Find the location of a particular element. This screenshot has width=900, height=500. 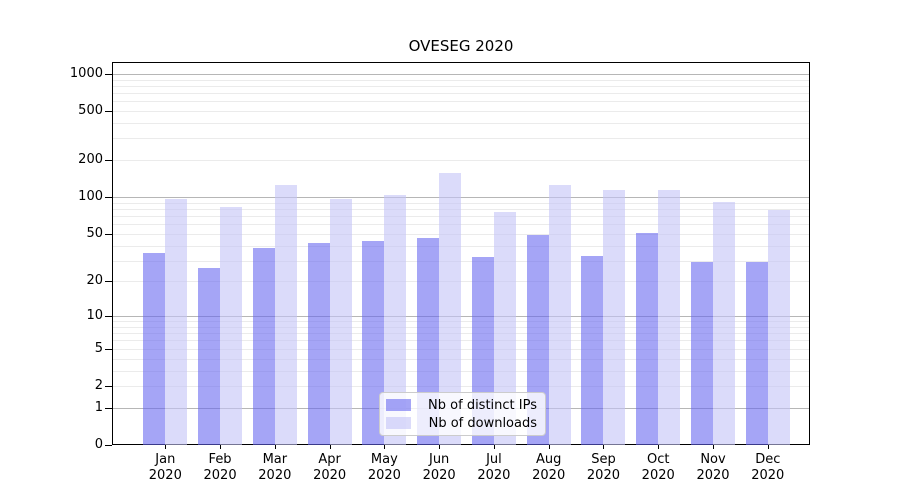

legend-item-downloads: Nb of downloads is located at coordinates (461, 423).